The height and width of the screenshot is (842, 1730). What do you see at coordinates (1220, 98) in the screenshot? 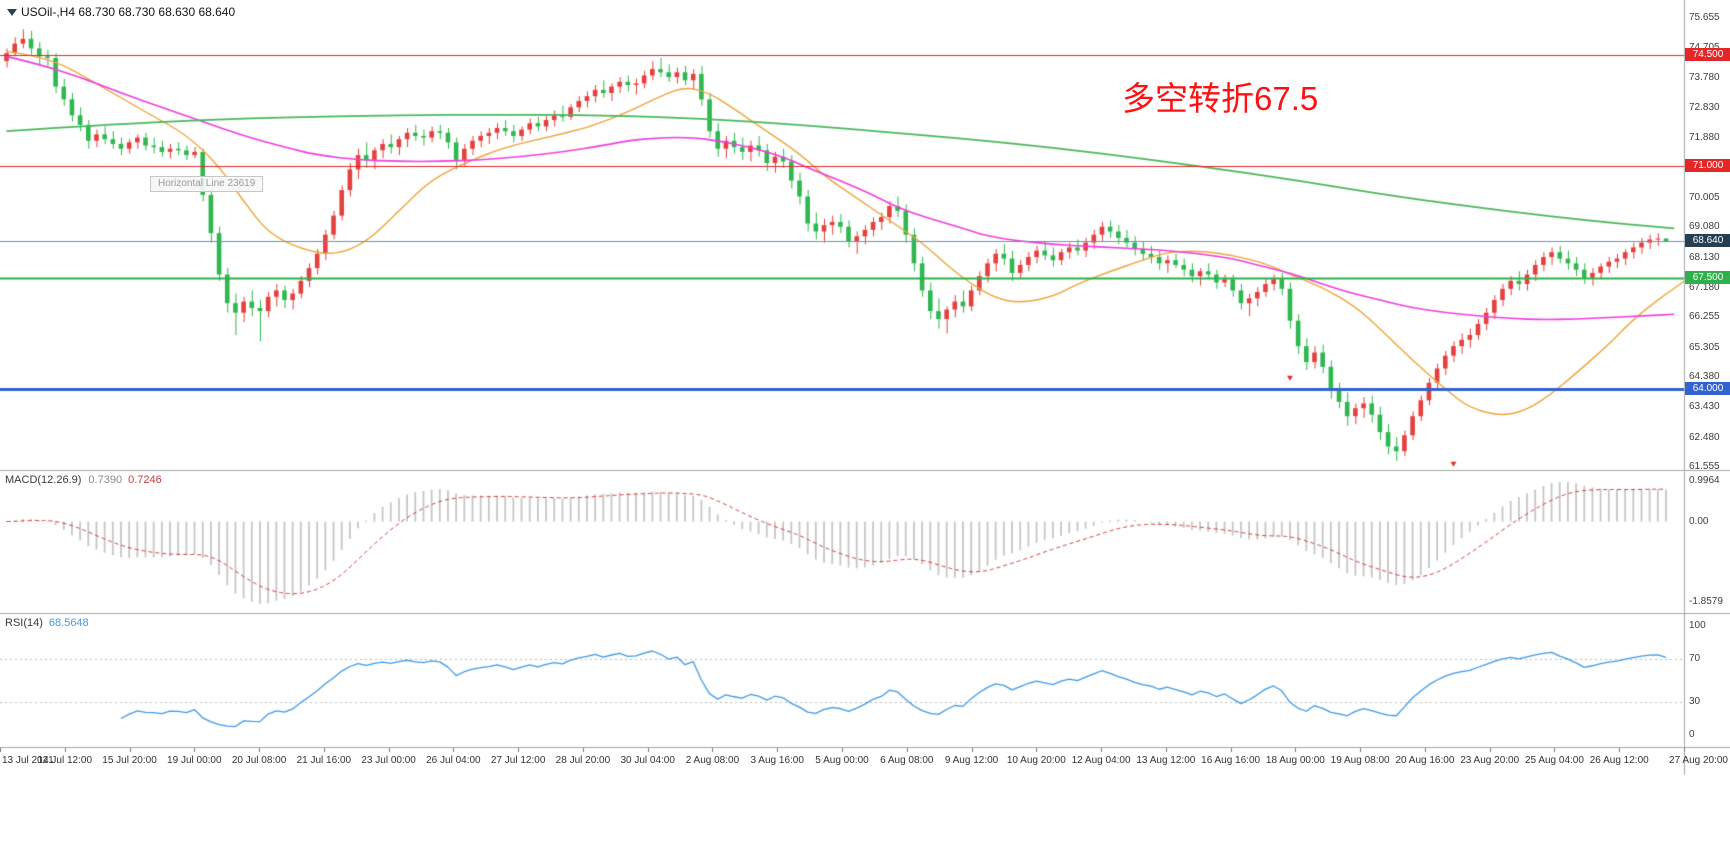
I see `price-annotation-text: 多空转折67.5` at bounding box center [1220, 98].